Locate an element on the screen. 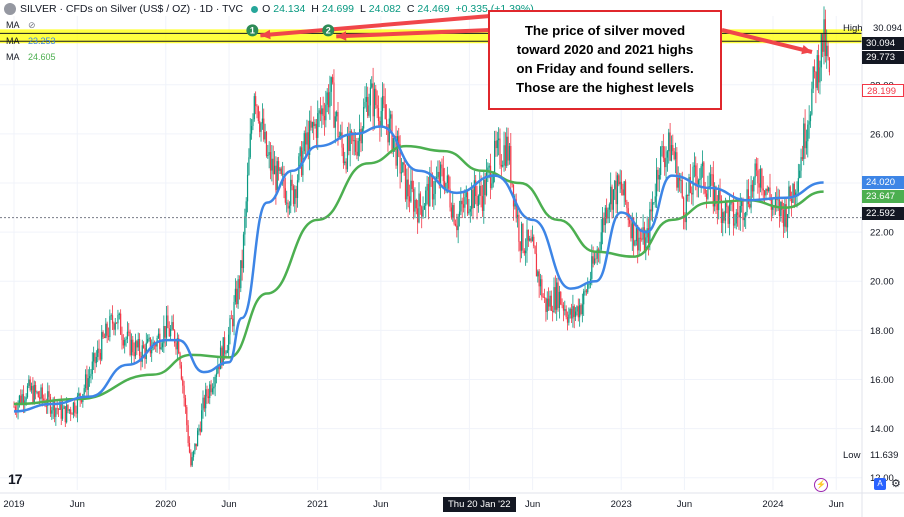  tradingview-logo: 17 is located at coordinates (15, 479).